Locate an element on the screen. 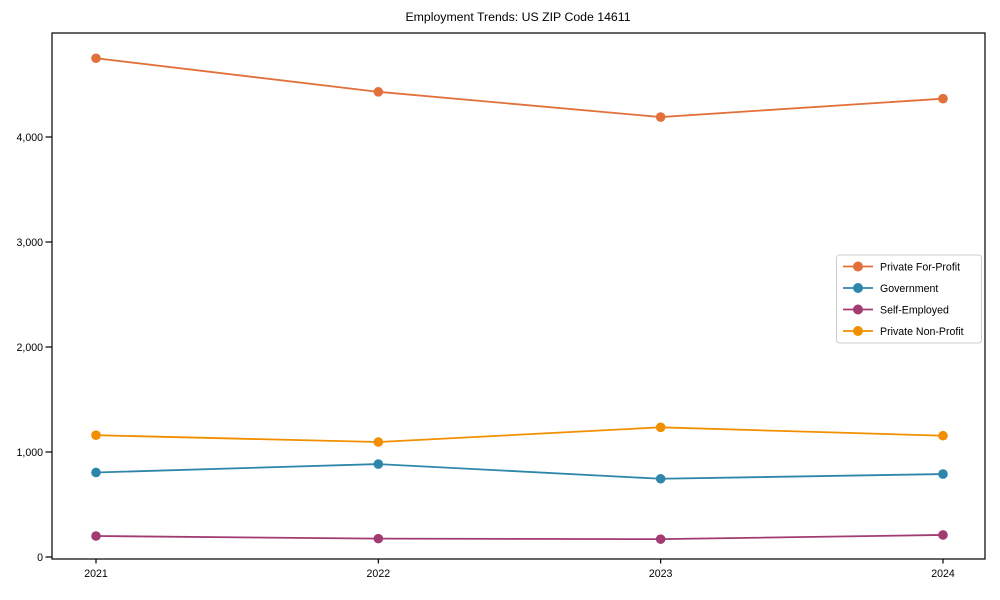  series-line-government is located at coordinates (519, 471).